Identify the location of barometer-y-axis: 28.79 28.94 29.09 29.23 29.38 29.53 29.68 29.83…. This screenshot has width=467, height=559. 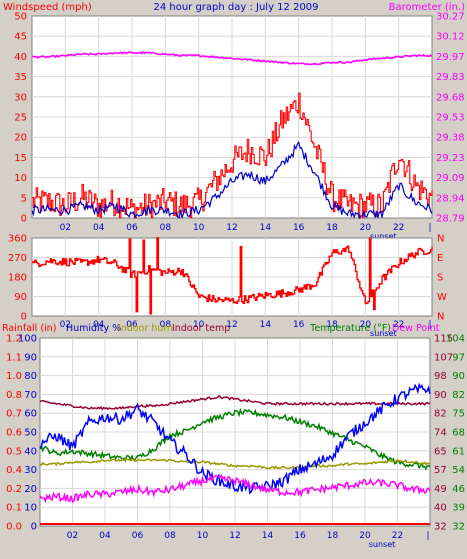
(450, 118).